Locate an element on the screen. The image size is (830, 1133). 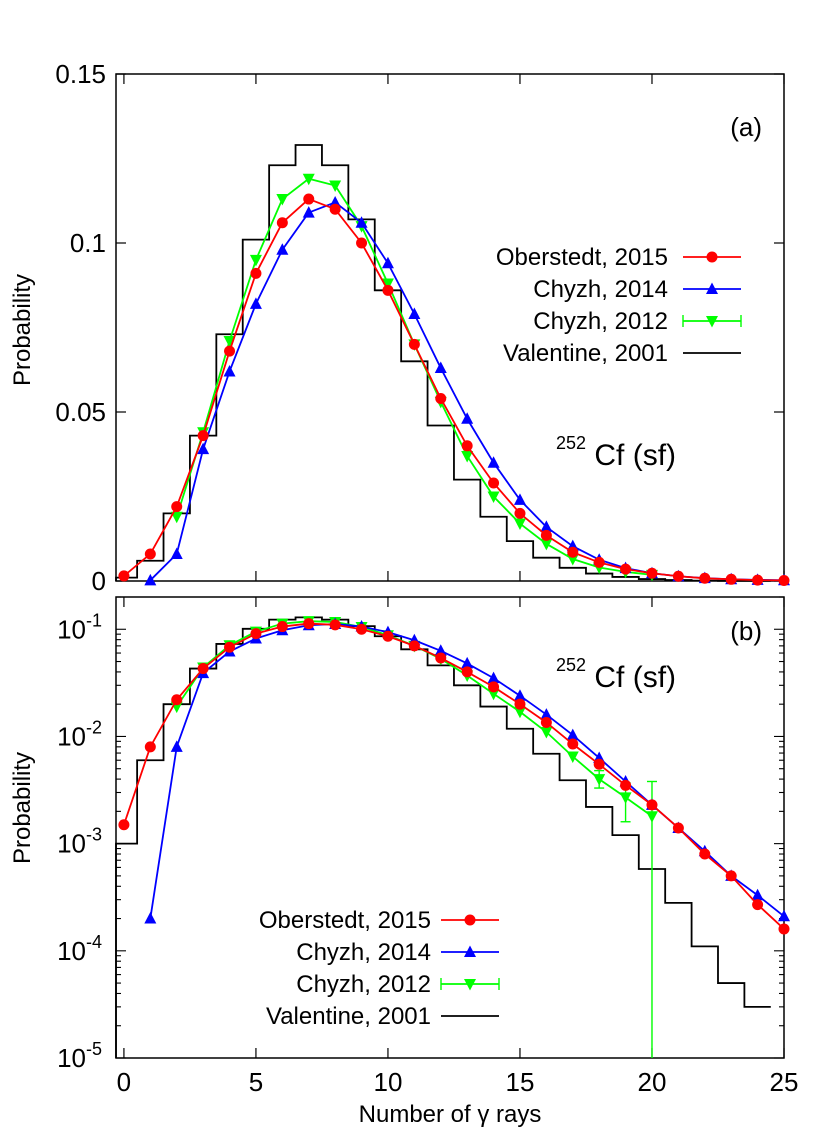
panel-b-legend-label: Valentine, 2001 is located at coordinates (348, 1016).